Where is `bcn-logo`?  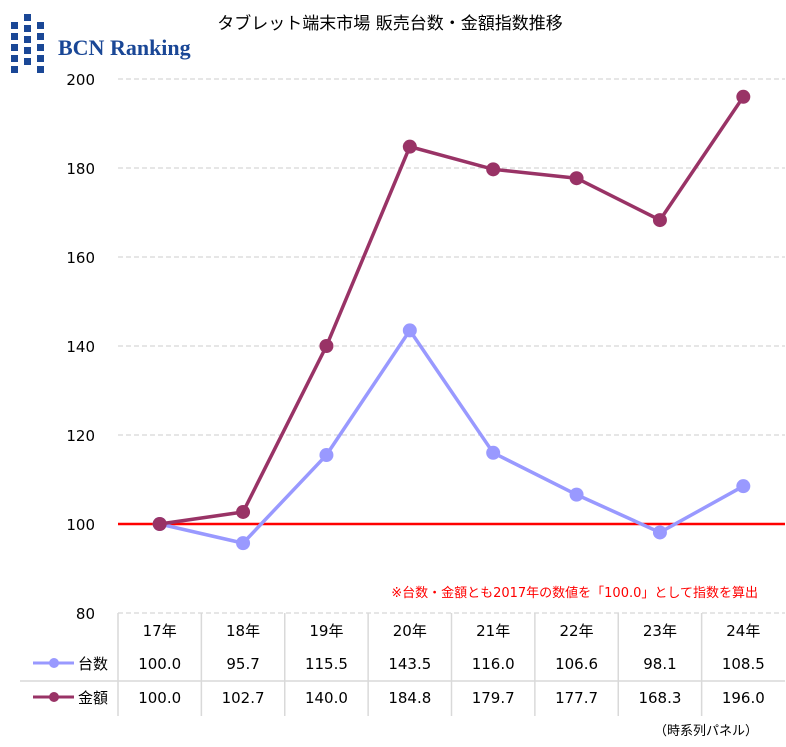
bcn-logo is located at coordinates (27, 43).